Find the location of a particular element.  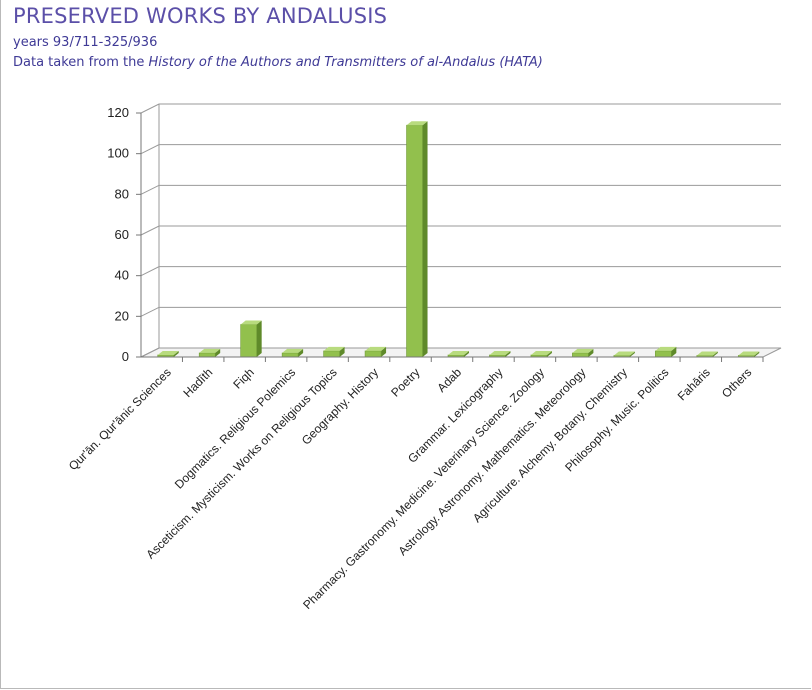

y-tick-label: 20 is located at coordinates (122, 315).